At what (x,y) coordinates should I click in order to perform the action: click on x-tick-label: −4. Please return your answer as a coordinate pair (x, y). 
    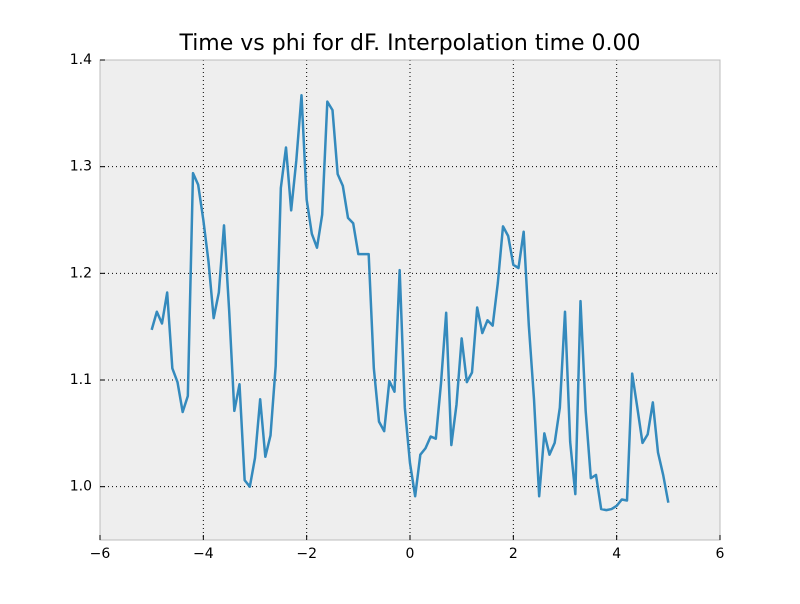
    Looking at the image, I should click on (203, 554).